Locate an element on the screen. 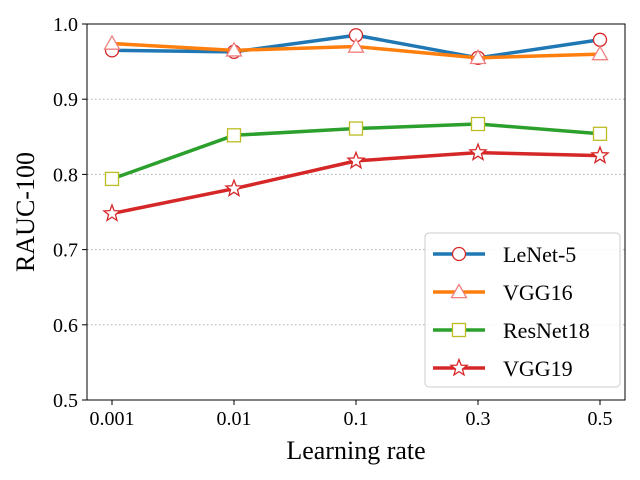  y-tick-label: 0.6 is located at coordinates (65, 326).